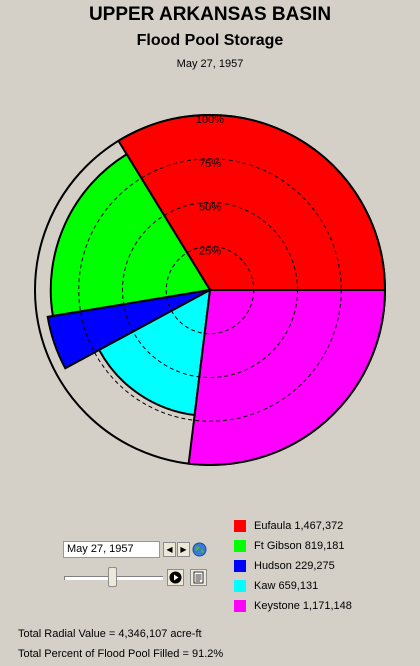 This screenshot has width=420, height=666. What do you see at coordinates (299, 546) in the screenshot?
I see `legend-label: Ft Gibson 819,181` at bounding box center [299, 546].